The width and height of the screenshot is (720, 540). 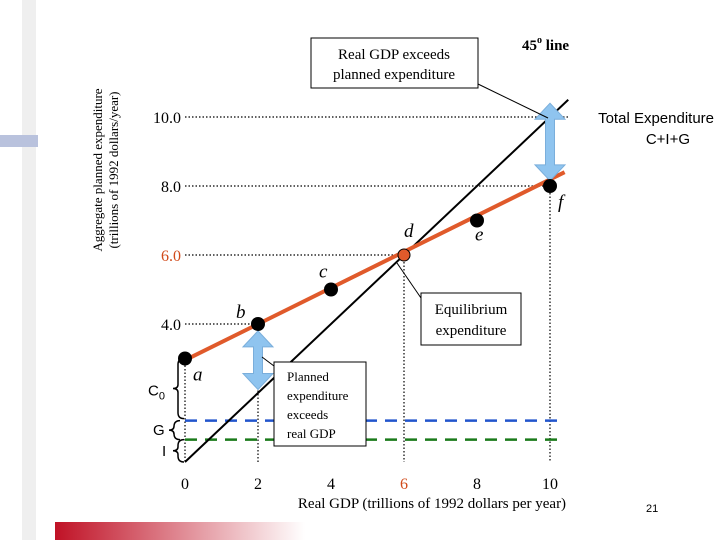 I want to click on point-b, so click(x=258, y=324).